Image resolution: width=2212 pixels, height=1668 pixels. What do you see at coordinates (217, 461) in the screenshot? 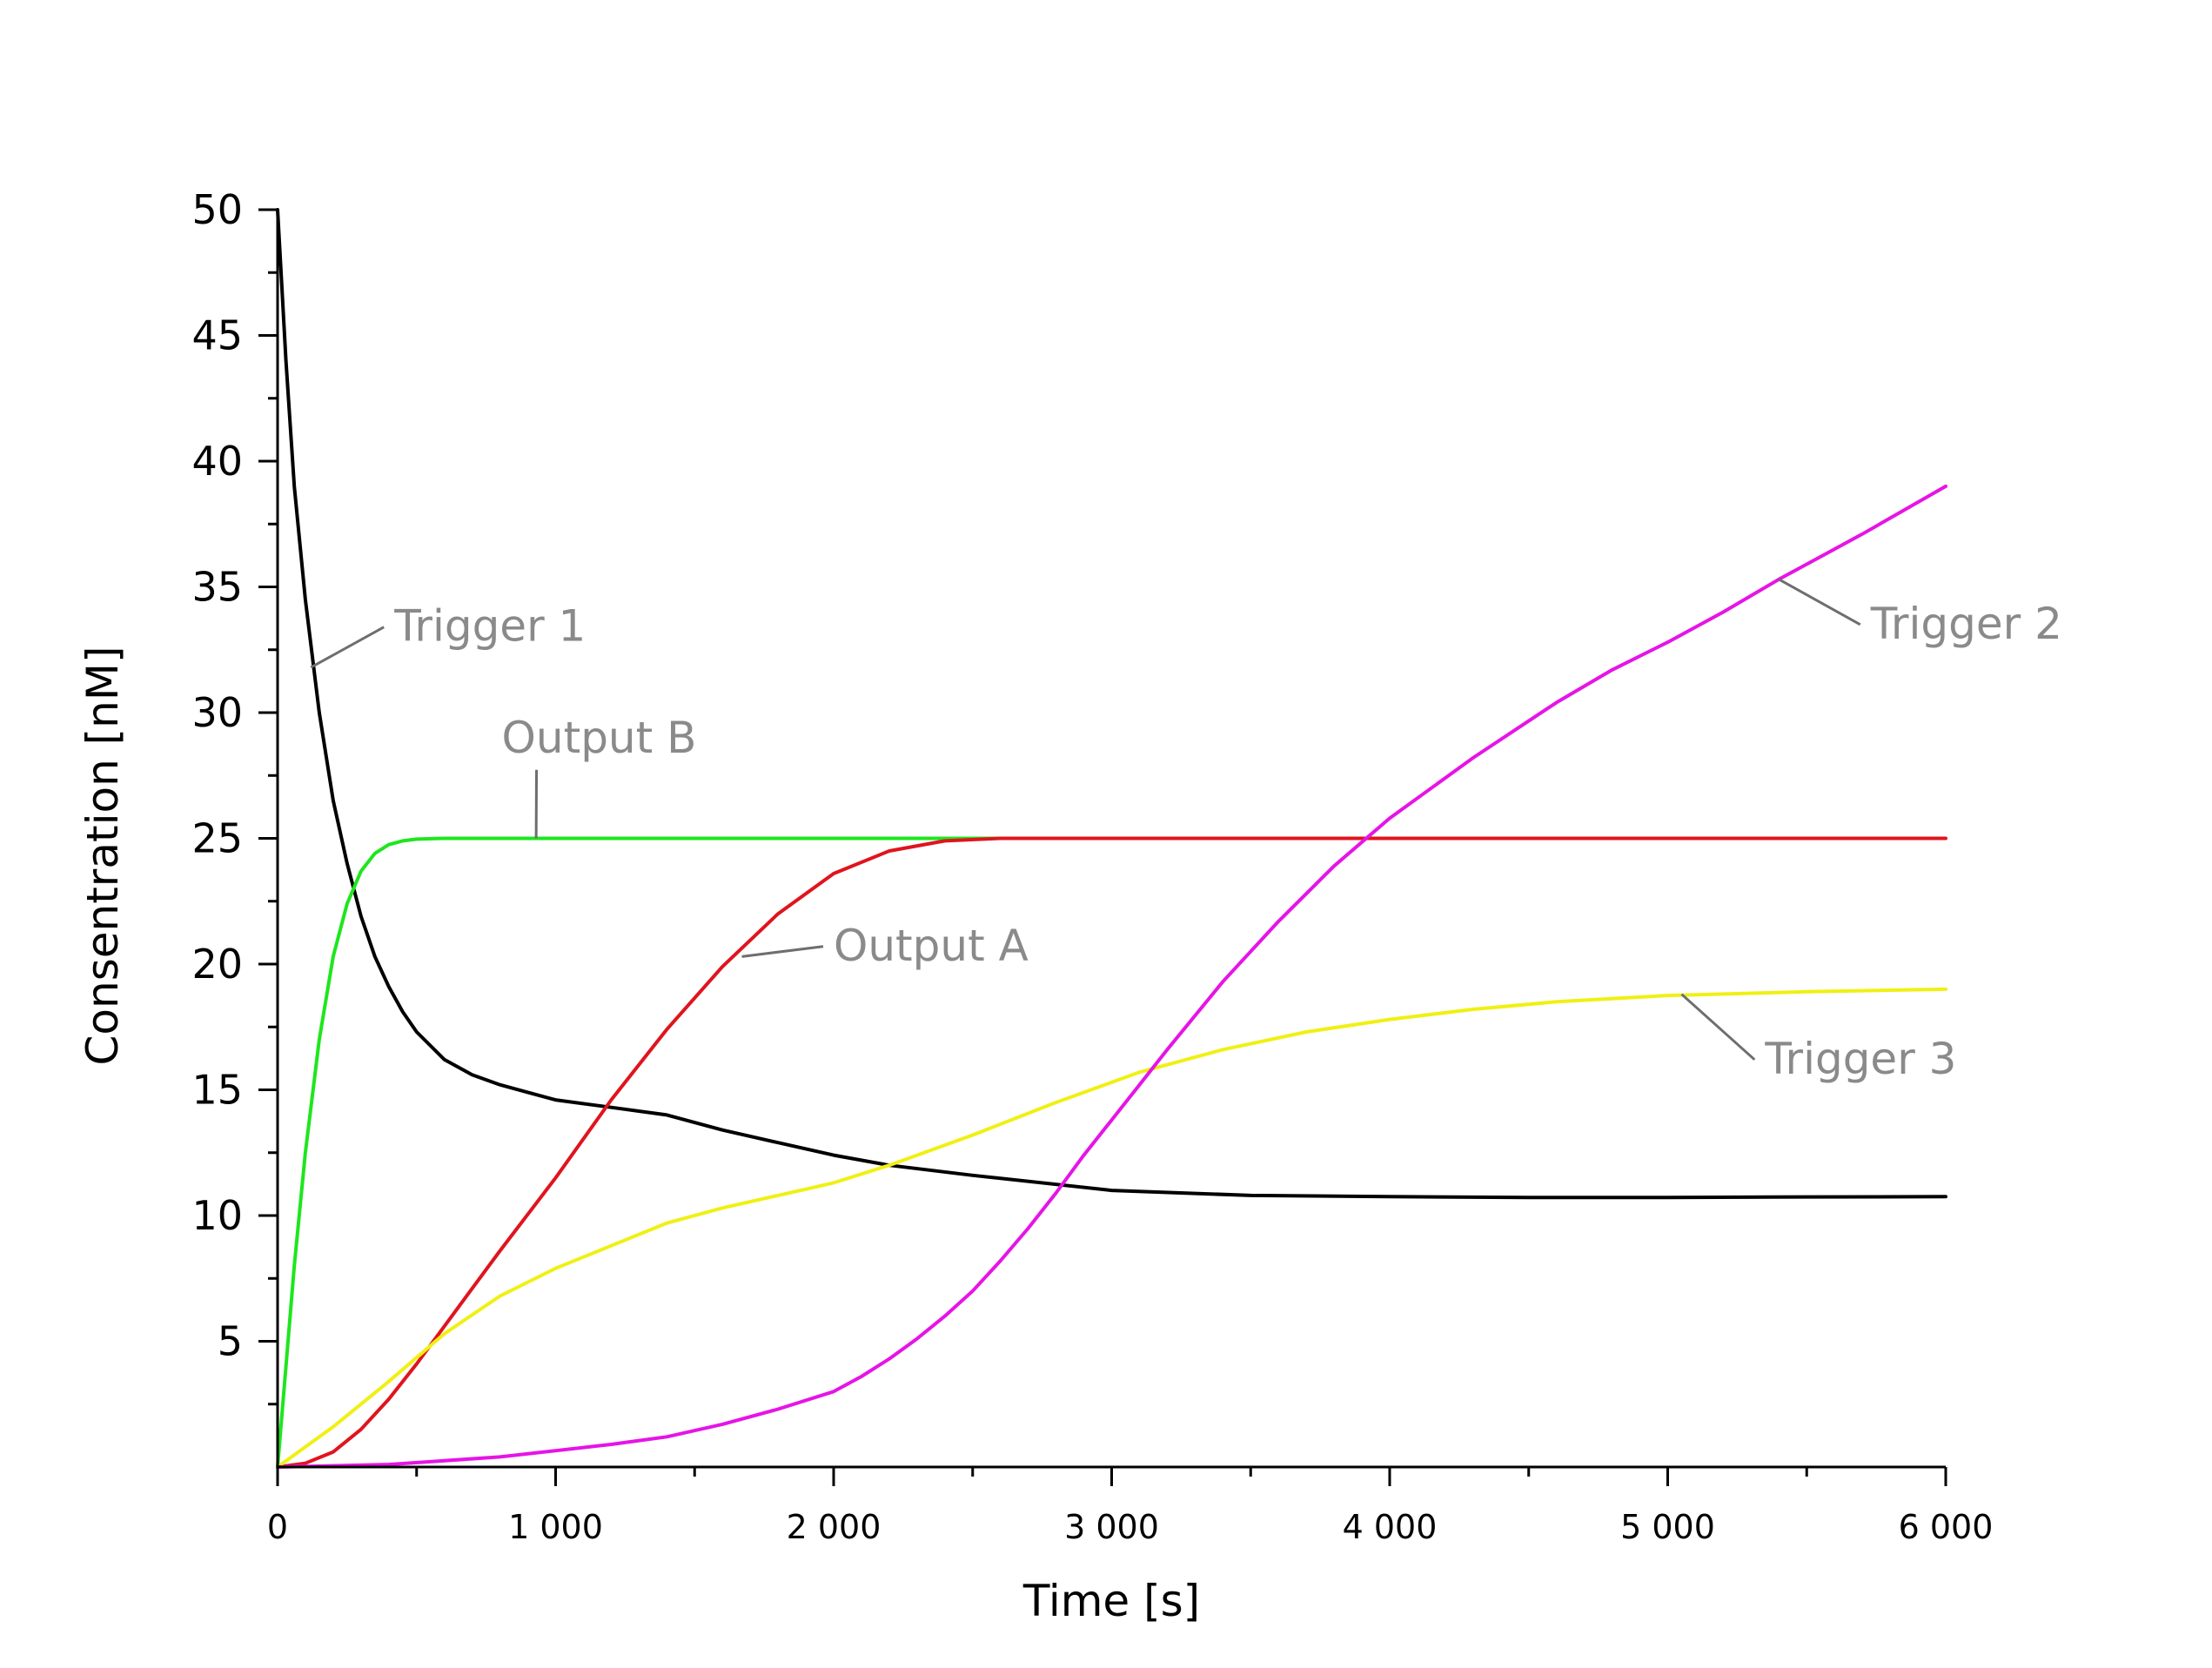
I see `y-tick-label: 40` at bounding box center [217, 461].